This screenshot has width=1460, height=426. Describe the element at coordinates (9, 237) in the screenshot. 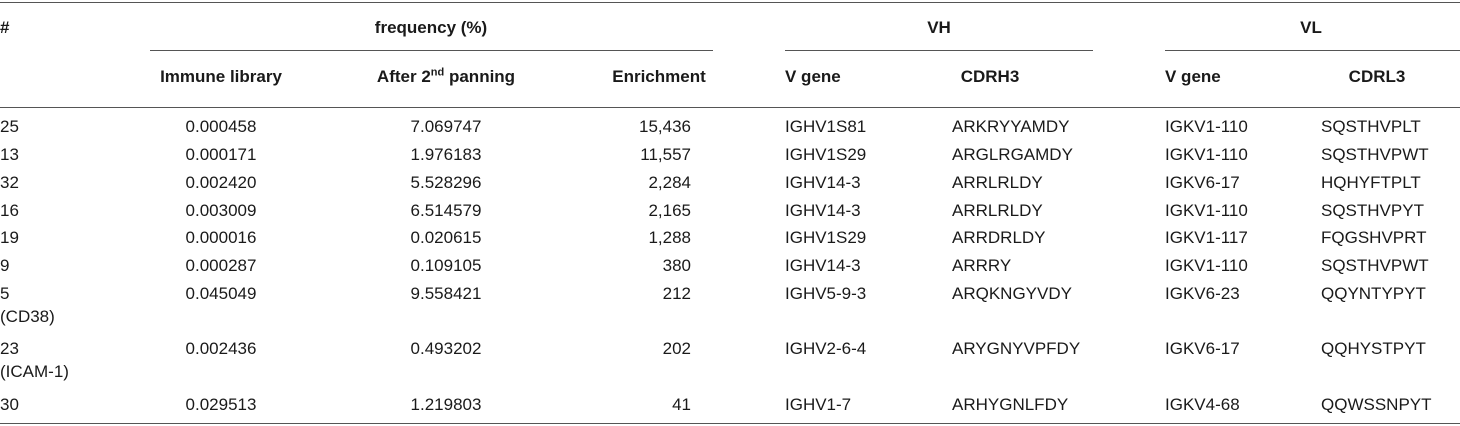

I see `row-id: 19` at that location.